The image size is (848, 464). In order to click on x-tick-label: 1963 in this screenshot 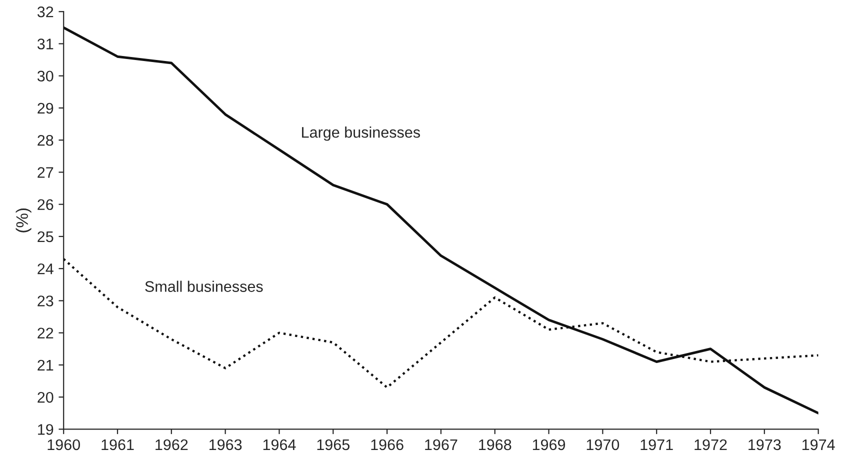, I will do `click(226, 444)`.